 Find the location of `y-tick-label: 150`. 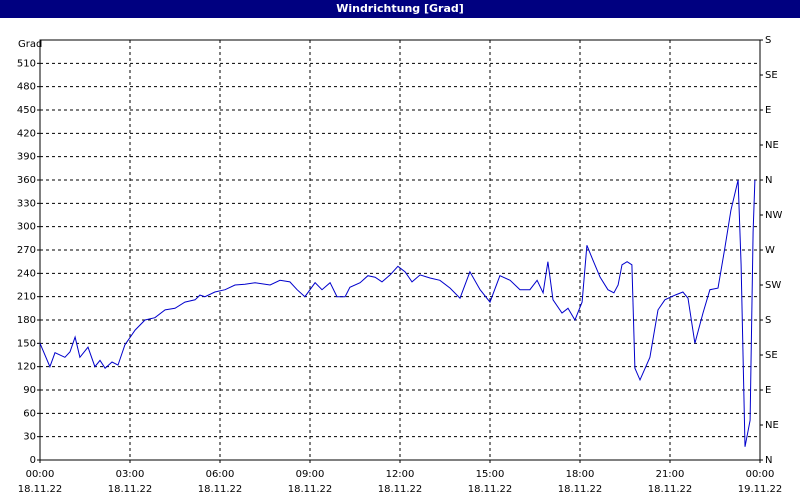

y-tick-label: 150 is located at coordinates (26, 343).